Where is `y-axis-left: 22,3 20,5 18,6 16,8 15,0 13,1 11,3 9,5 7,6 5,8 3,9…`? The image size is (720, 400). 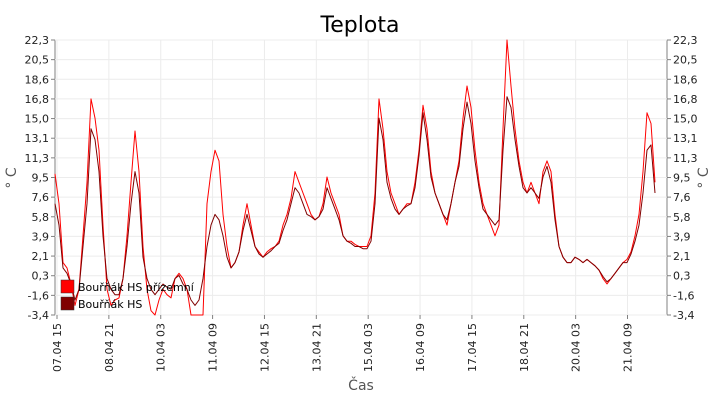 y-axis-left: 22,3 20,5 18,6 16,8 15,0 13,1 11,3 9,5 7,6 5,8 3,9… is located at coordinates (40, 178).